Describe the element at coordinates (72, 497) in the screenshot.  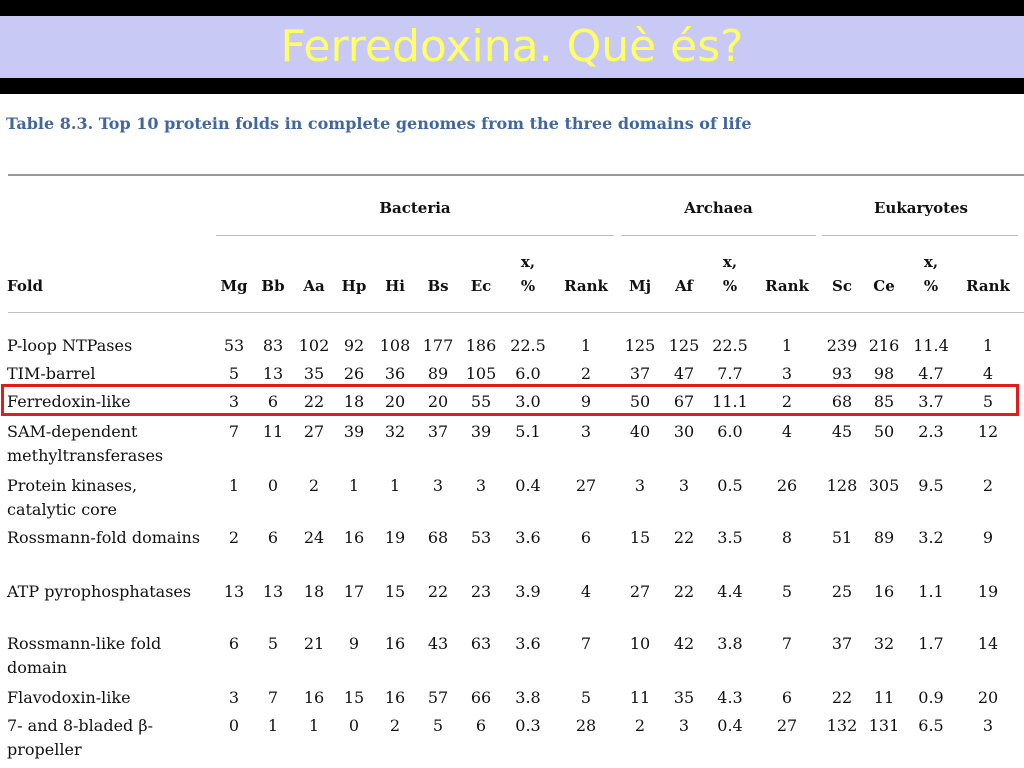
I see `fold-name: Protein kinases, catalytic core` at that location.